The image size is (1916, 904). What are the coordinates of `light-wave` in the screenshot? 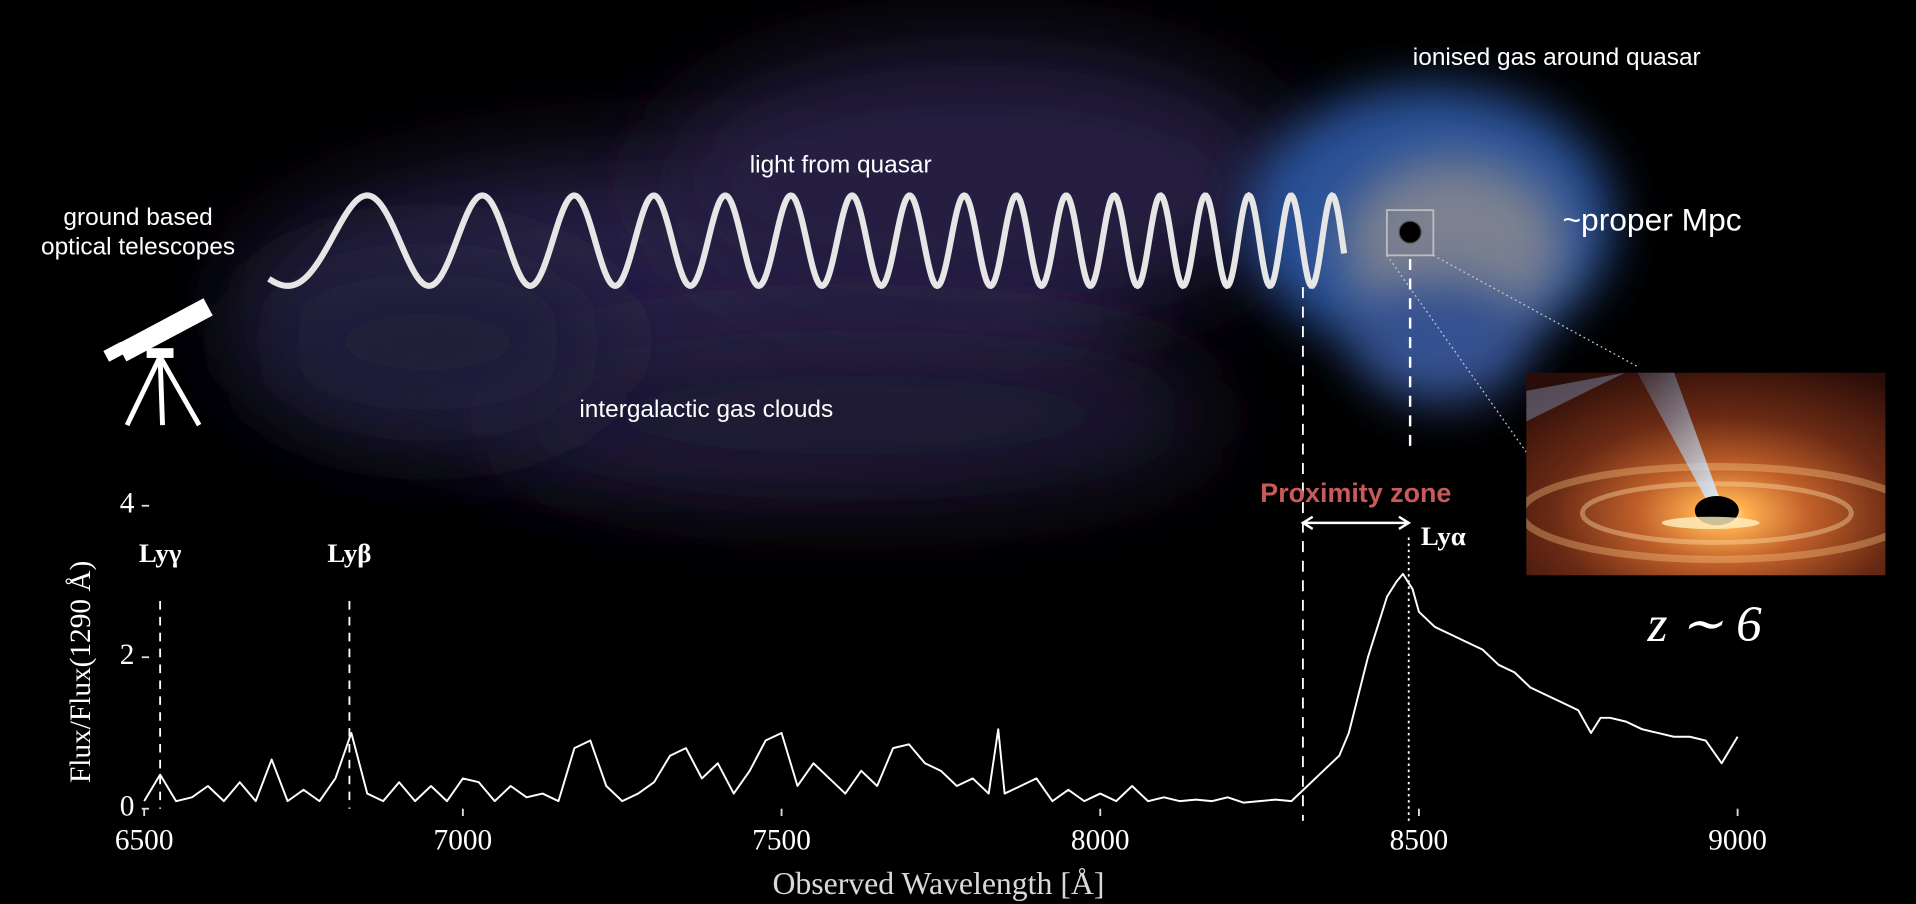 It's located at (807, 240).